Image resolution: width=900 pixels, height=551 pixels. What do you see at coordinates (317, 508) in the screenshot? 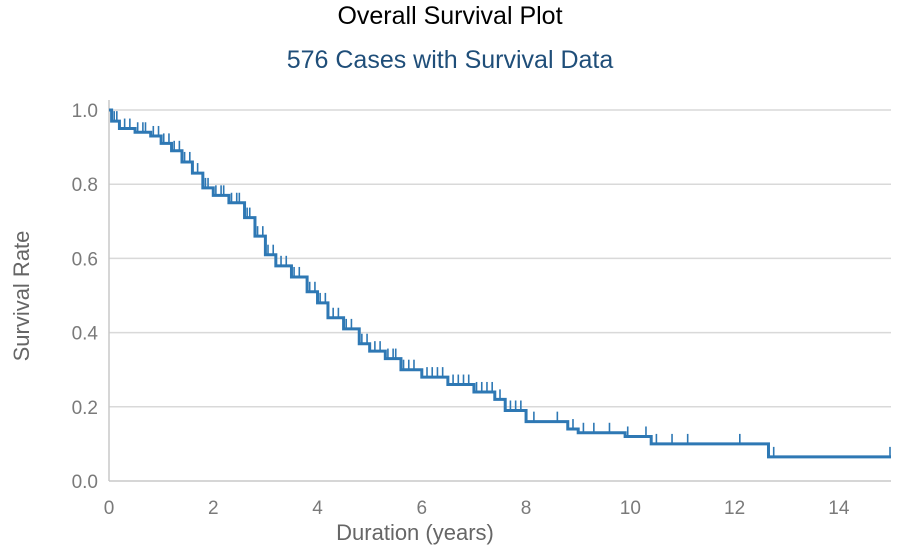
I see `x-tick-label: 4` at bounding box center [317, 508].